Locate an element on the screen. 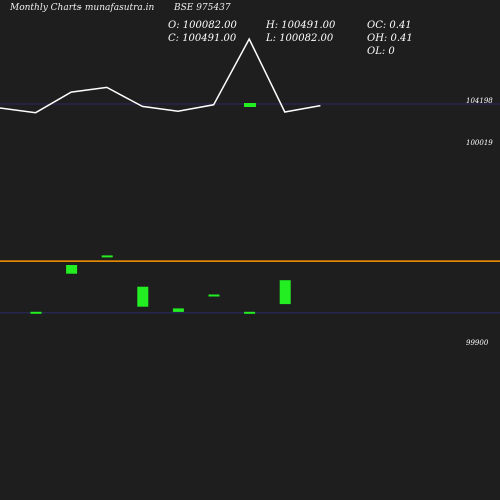  ohlc-ol: OL: 0 is located at coordinates (381, 51).